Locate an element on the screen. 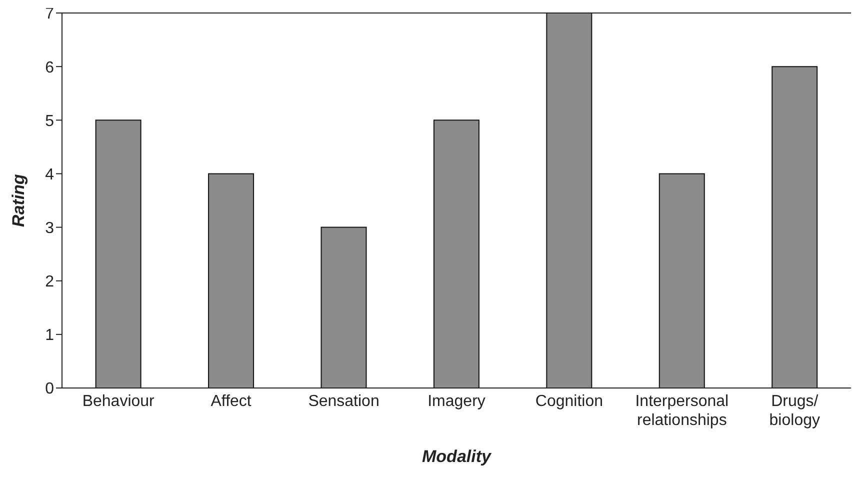  x-tick-label: Interpersonal relationships is located at coordinates (682, 411).